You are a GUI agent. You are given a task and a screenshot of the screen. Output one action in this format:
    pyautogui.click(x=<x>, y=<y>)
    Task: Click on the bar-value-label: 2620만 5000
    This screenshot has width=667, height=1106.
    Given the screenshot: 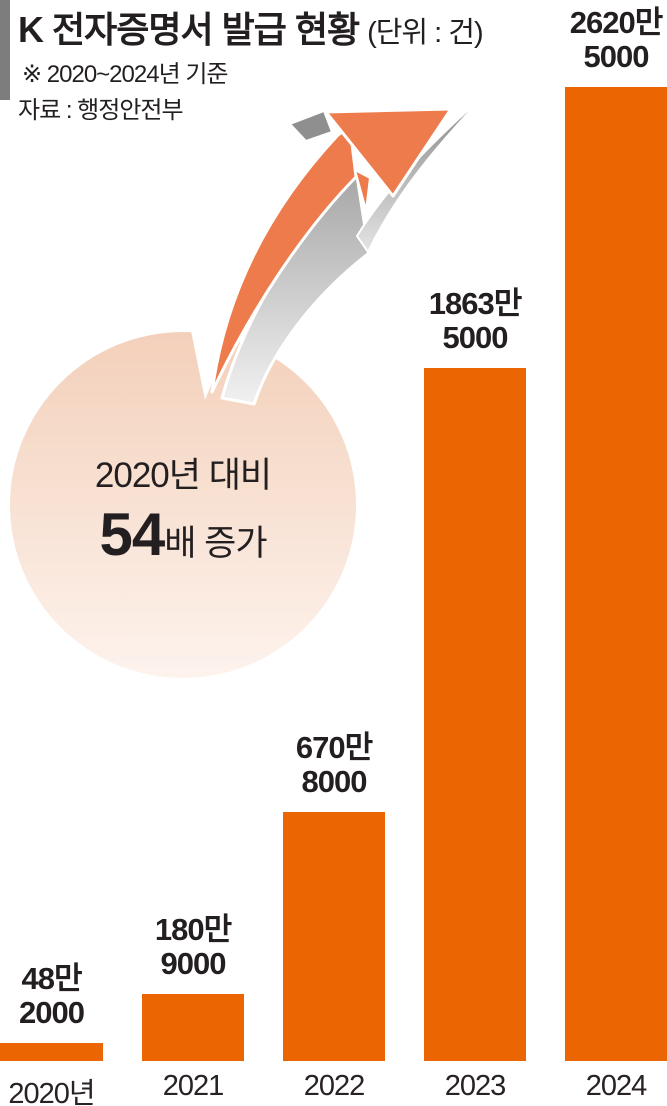 What is the action you would take?
    pyautogui.click(x=616, y=39)
    